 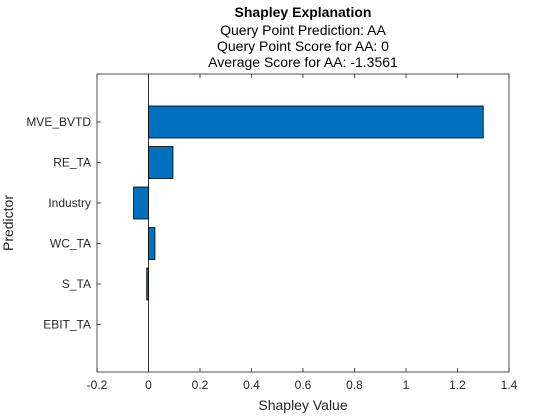 I want to click on chart-title: Shapley Explanation, so click(x=303, y=12).